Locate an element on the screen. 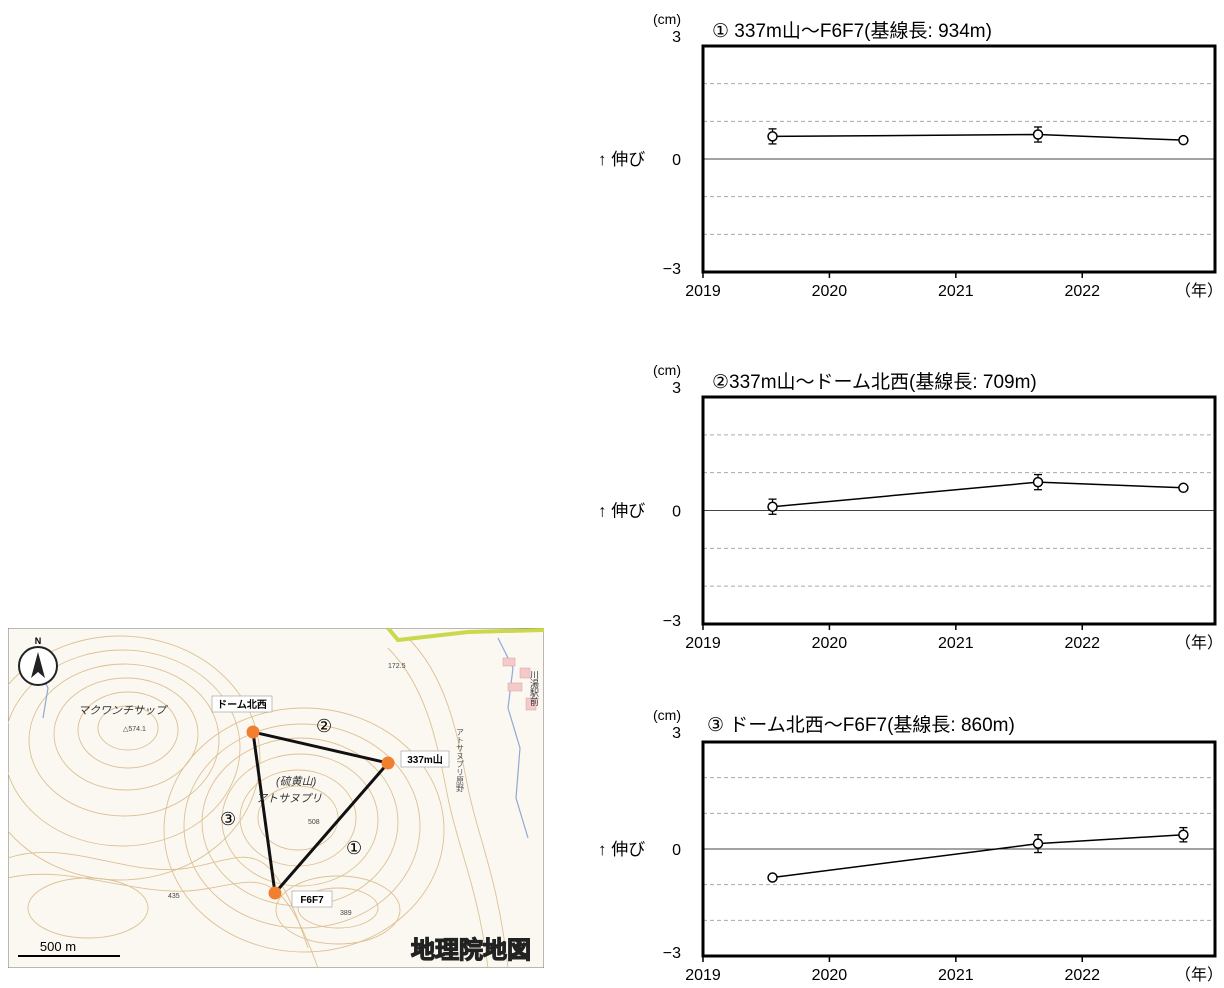 This screenshot has height=988, width=1224. baseline-label-1: ① is located at coordinates (354, 848).